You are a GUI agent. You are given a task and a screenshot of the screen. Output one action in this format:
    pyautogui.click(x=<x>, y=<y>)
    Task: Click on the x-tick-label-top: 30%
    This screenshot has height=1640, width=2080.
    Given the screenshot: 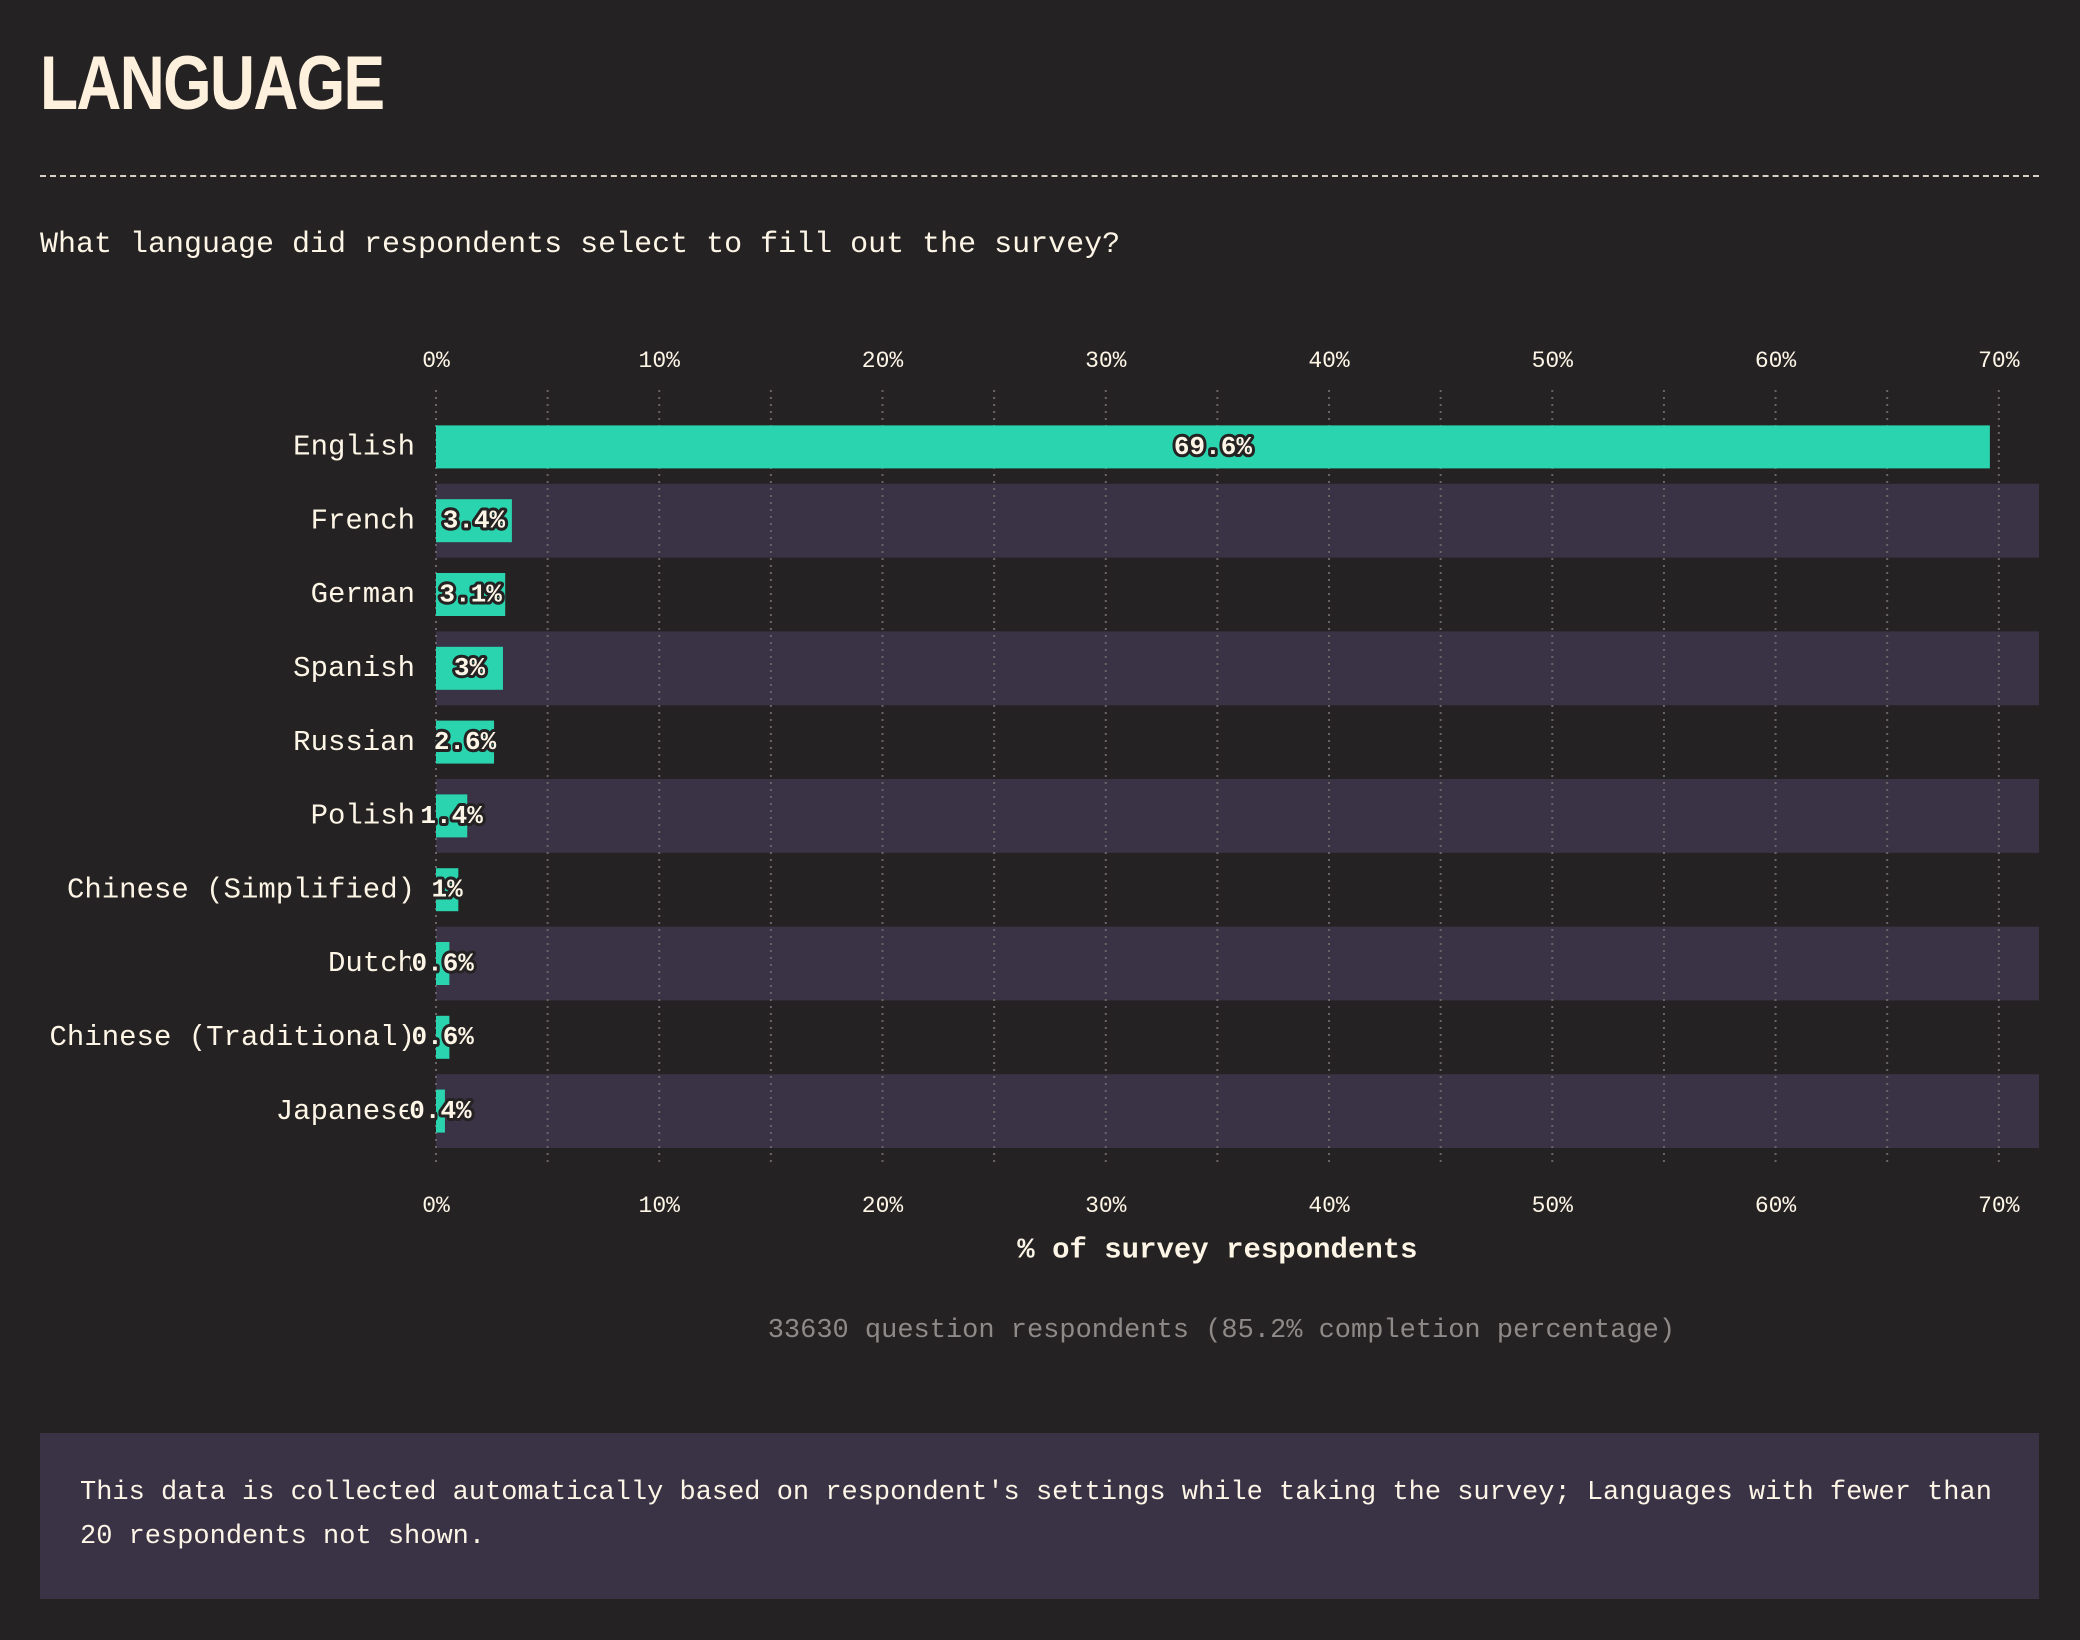 What is the action you would take?
    pyautogui.click(x=1106, y=361)
    